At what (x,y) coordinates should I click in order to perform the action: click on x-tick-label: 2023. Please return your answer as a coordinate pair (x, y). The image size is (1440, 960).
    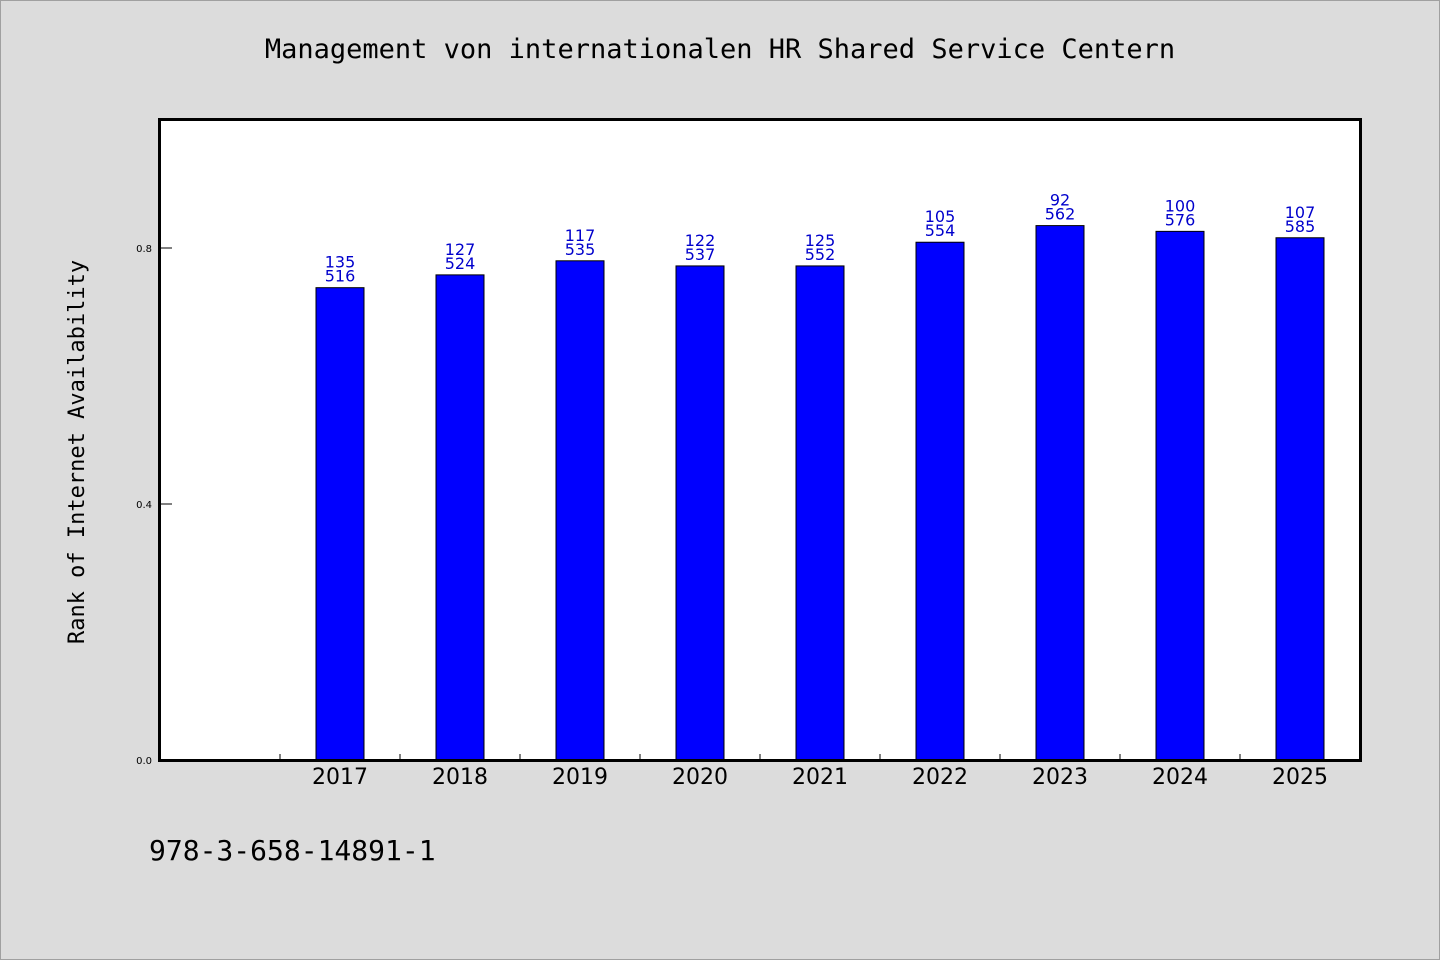
    Looking at the image, I should click on (1060, 777).